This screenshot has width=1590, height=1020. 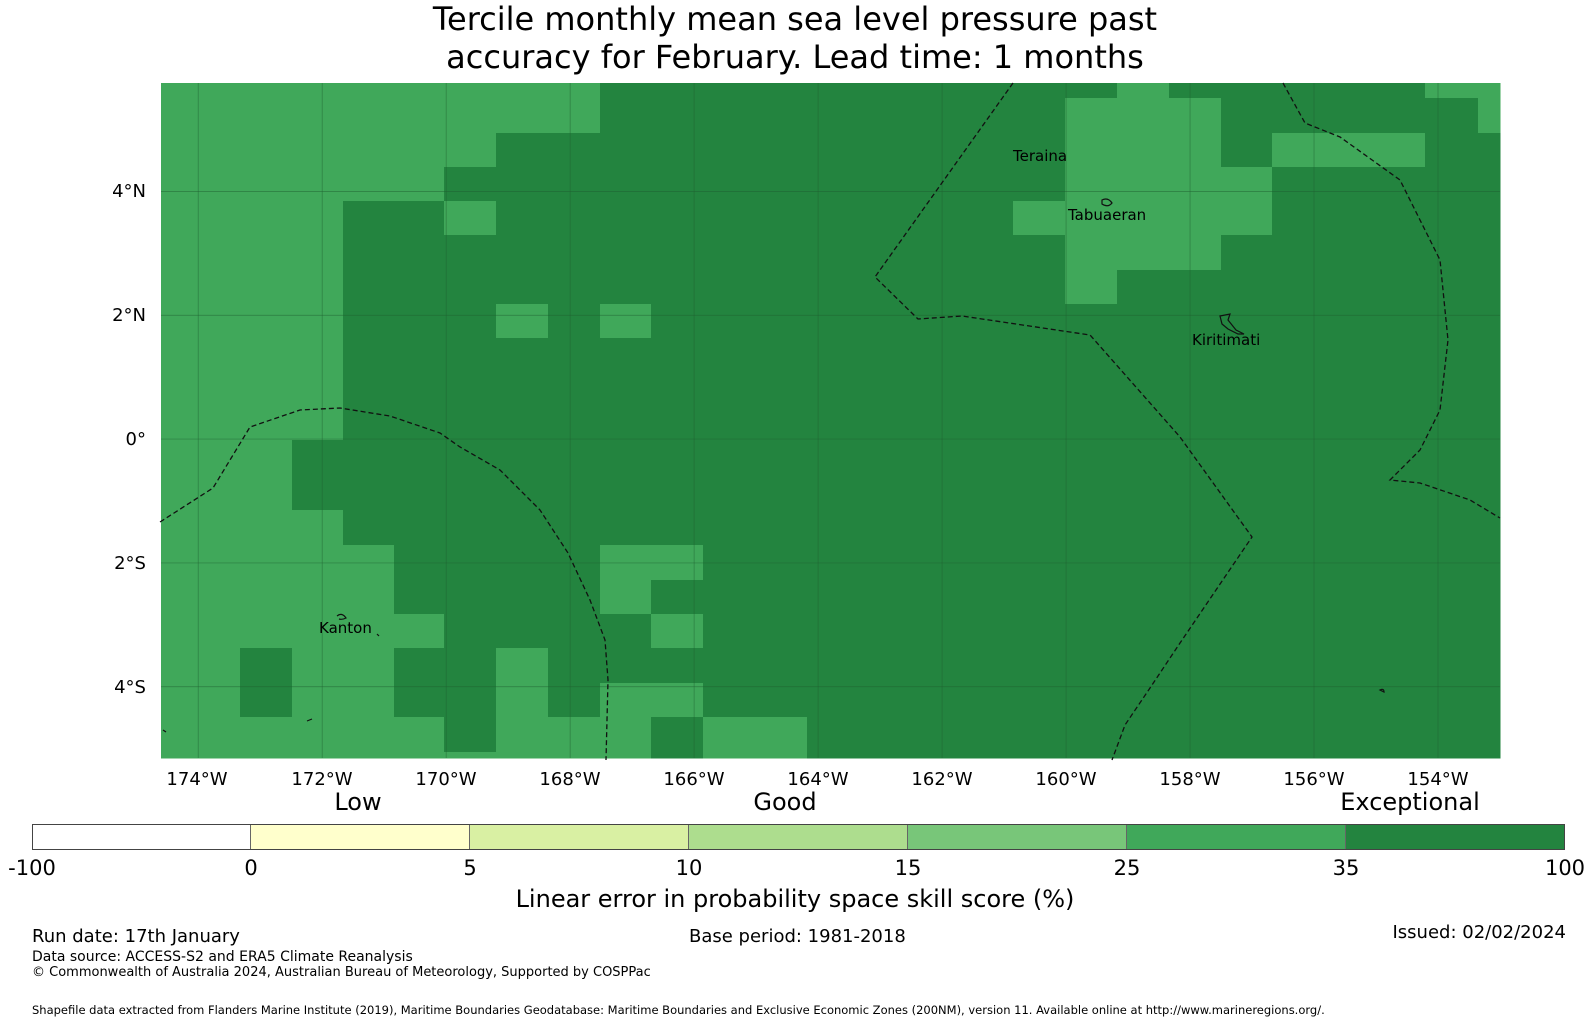 What do you see at coordinates (1127, 868) in the screenshot?
I see `colorbar-tick: 25` at bounding box center [1127, 868].